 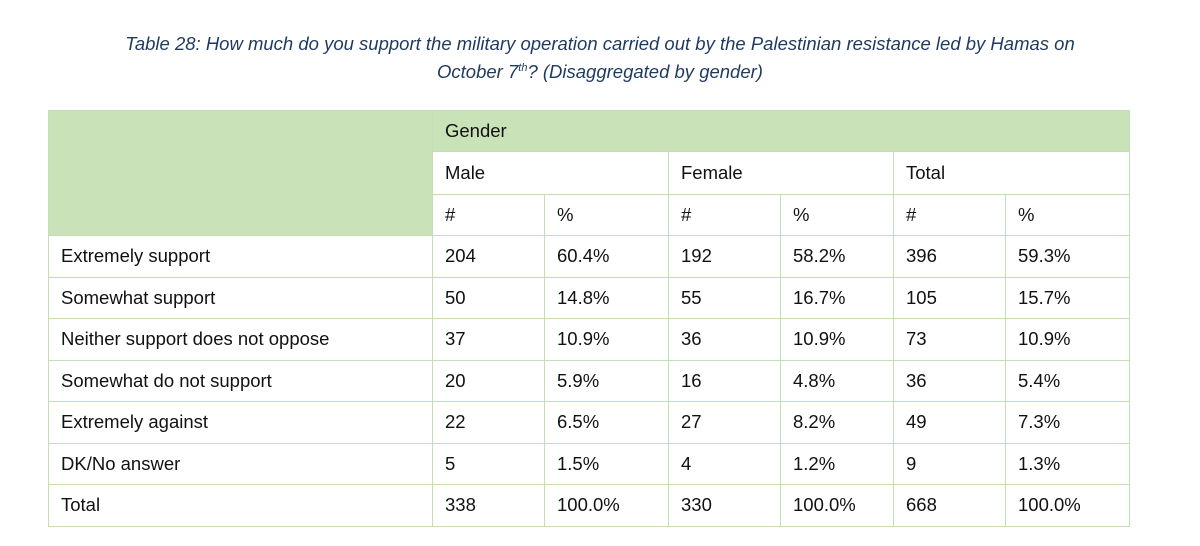 I want to click on caption-line-2-end: ? (Disaggregated by gender), so click(x=645, y=71).